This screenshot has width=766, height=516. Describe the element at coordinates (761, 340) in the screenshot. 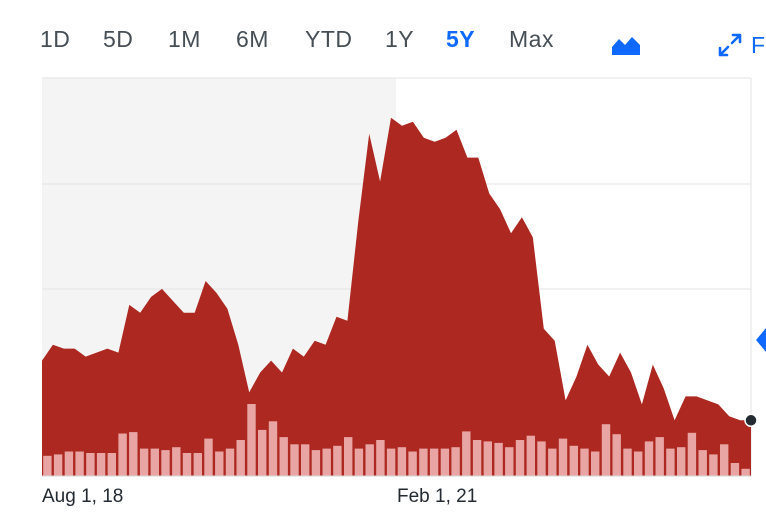

I see `current-price-flag` at that location.